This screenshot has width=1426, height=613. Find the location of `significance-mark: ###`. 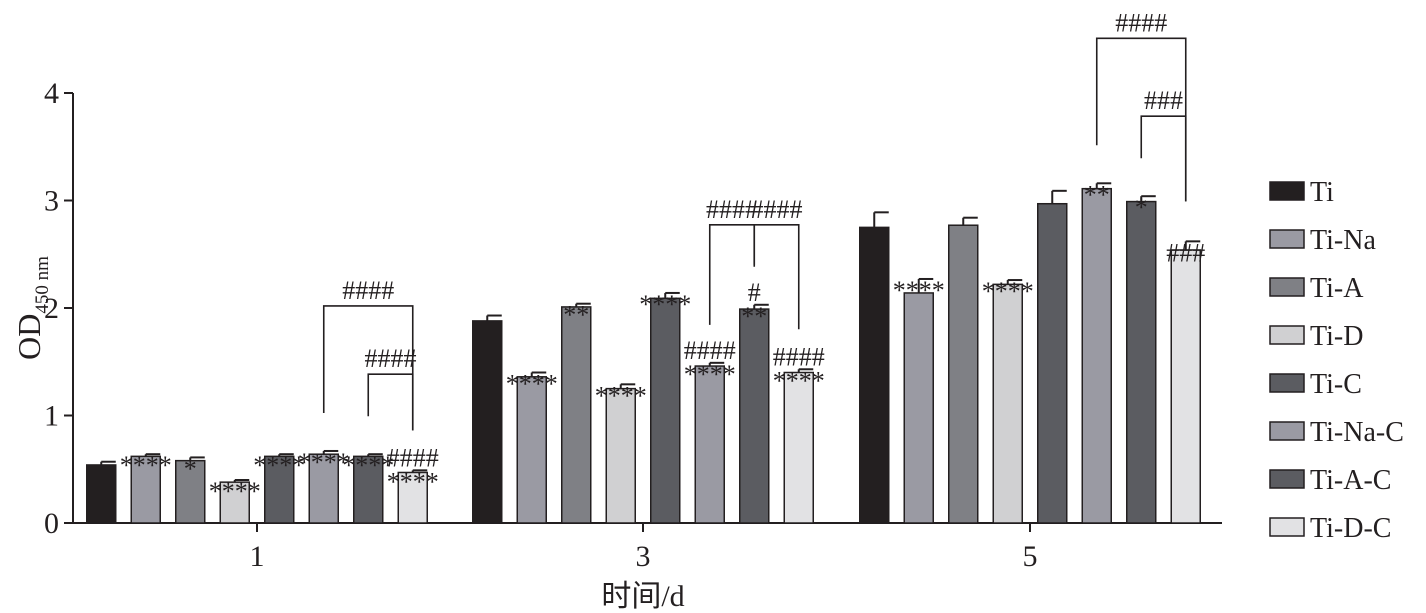

significance-mark: ### is located at coordinates (1185, 252).